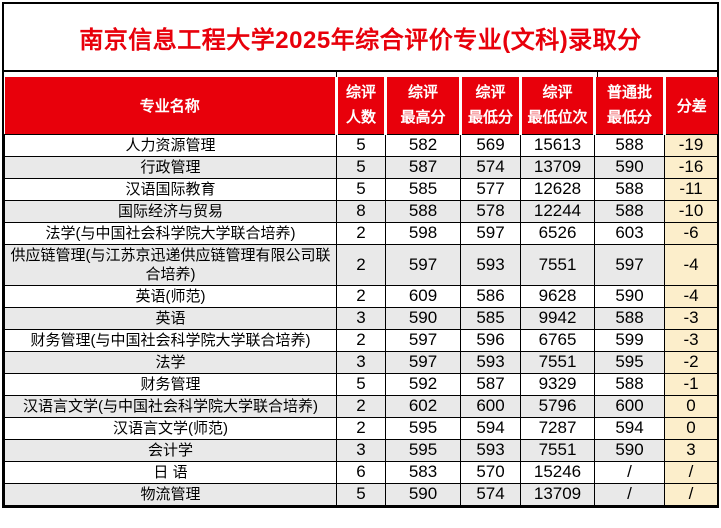 Image resolution: width=721 pixels, height=528 pixels. Describe the element at coordinates (423, 211) in the screenshot. I see `max-score-cell: 588` at that location.